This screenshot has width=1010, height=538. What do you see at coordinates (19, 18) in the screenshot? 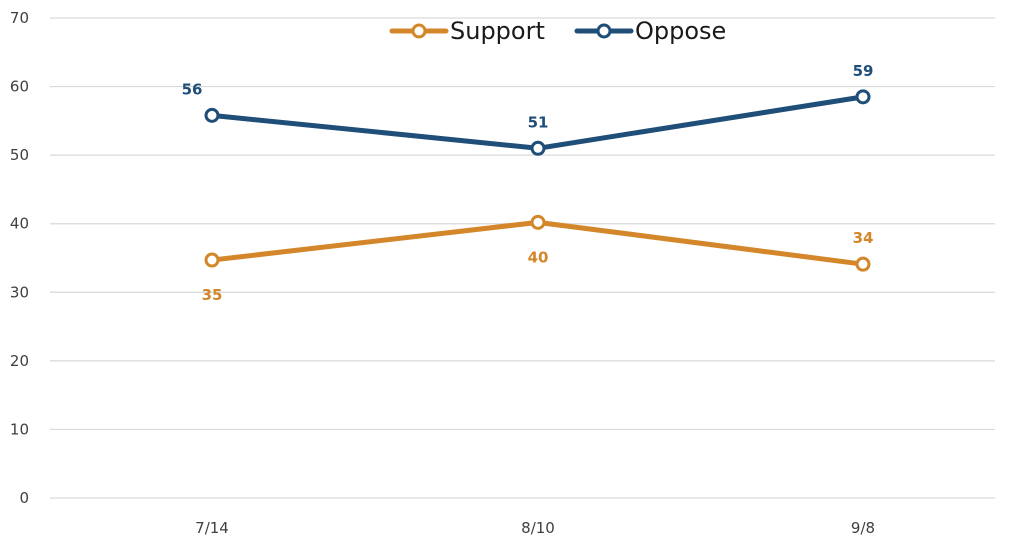
I see `y-tick-label: 70` at bounding box center [19, 18].